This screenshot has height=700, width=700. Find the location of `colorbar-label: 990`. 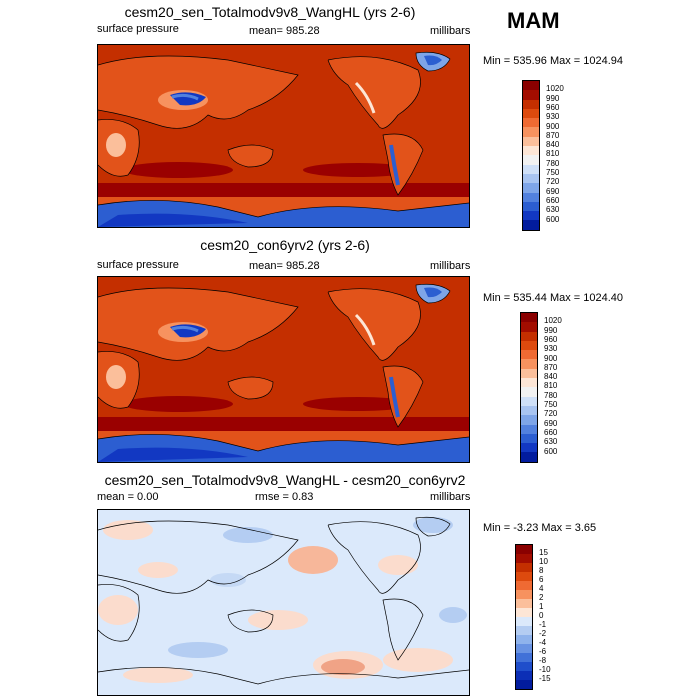

colorbar-label: 990 is located at coordinates (553, 98).